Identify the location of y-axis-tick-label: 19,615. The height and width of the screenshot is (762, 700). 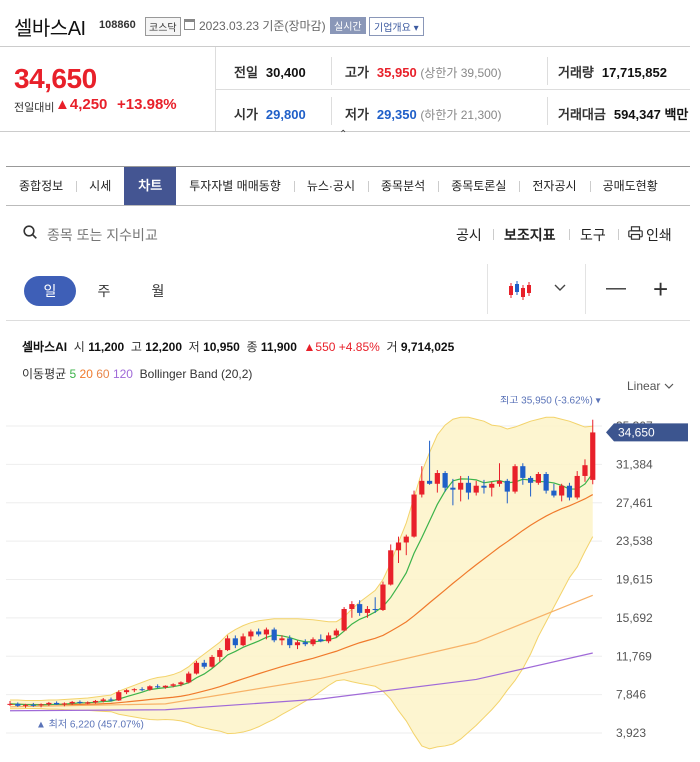
(634, 580).